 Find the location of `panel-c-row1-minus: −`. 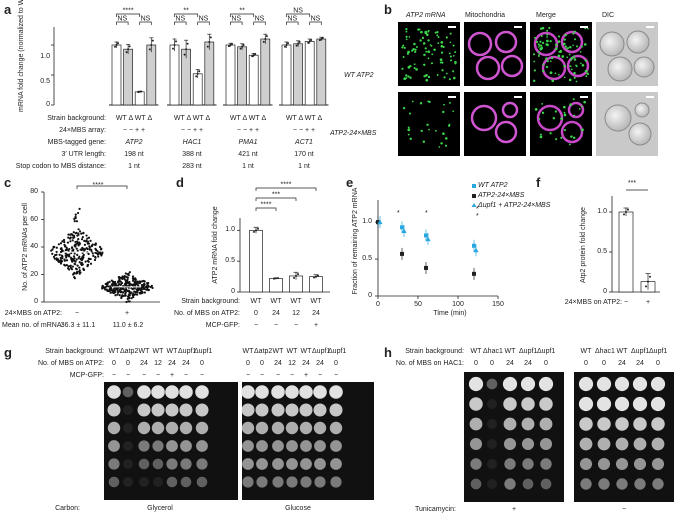

panel-c-row1-minus: − is located at coordinates (77, 313).